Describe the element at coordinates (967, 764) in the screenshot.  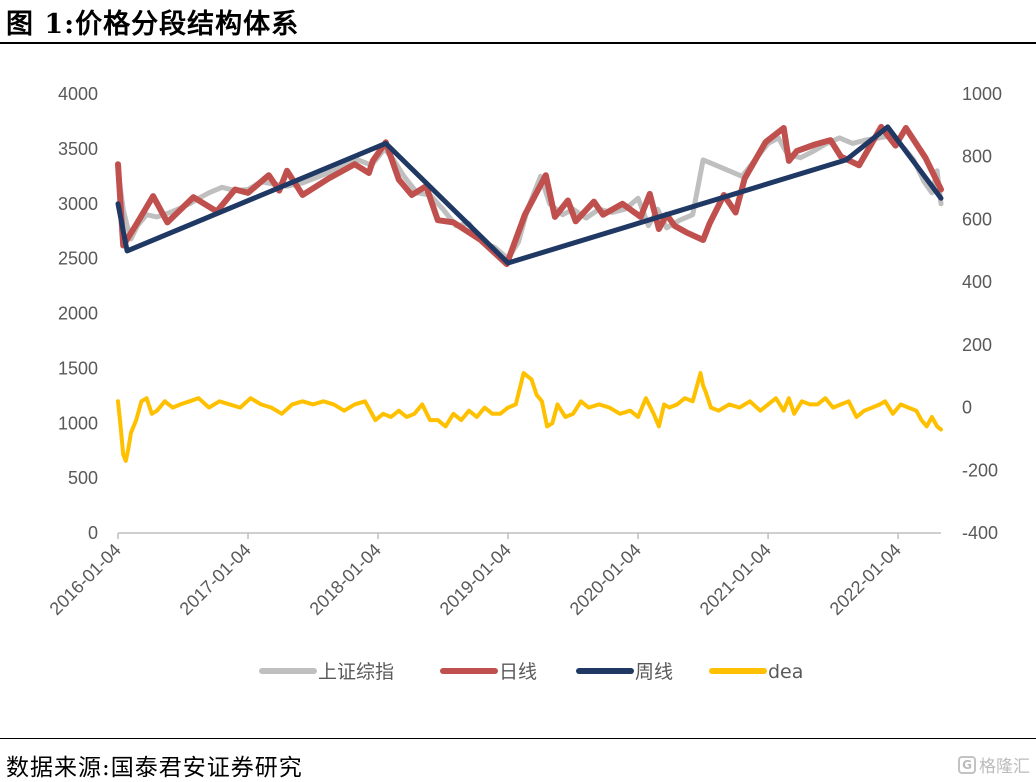
I see `watermark-logo-icon: G` at that location.